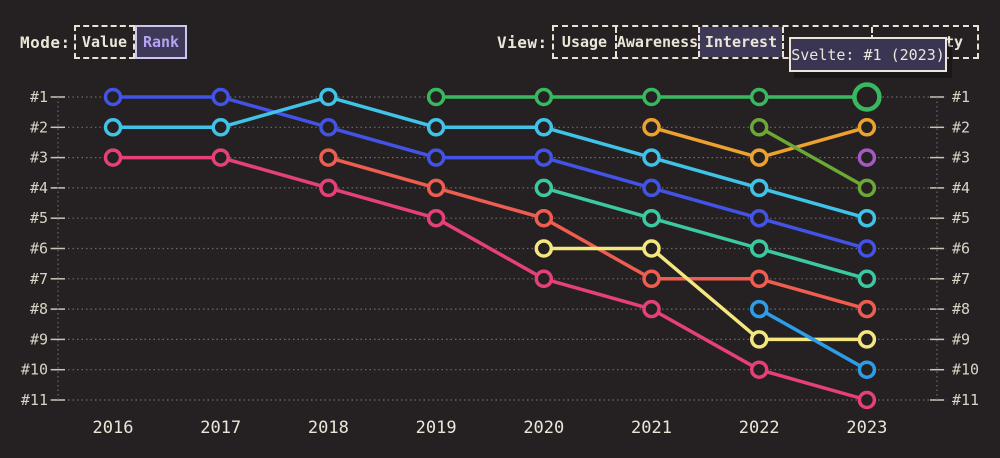  I want to click on rank-label-left: #1, so click(39, 97).